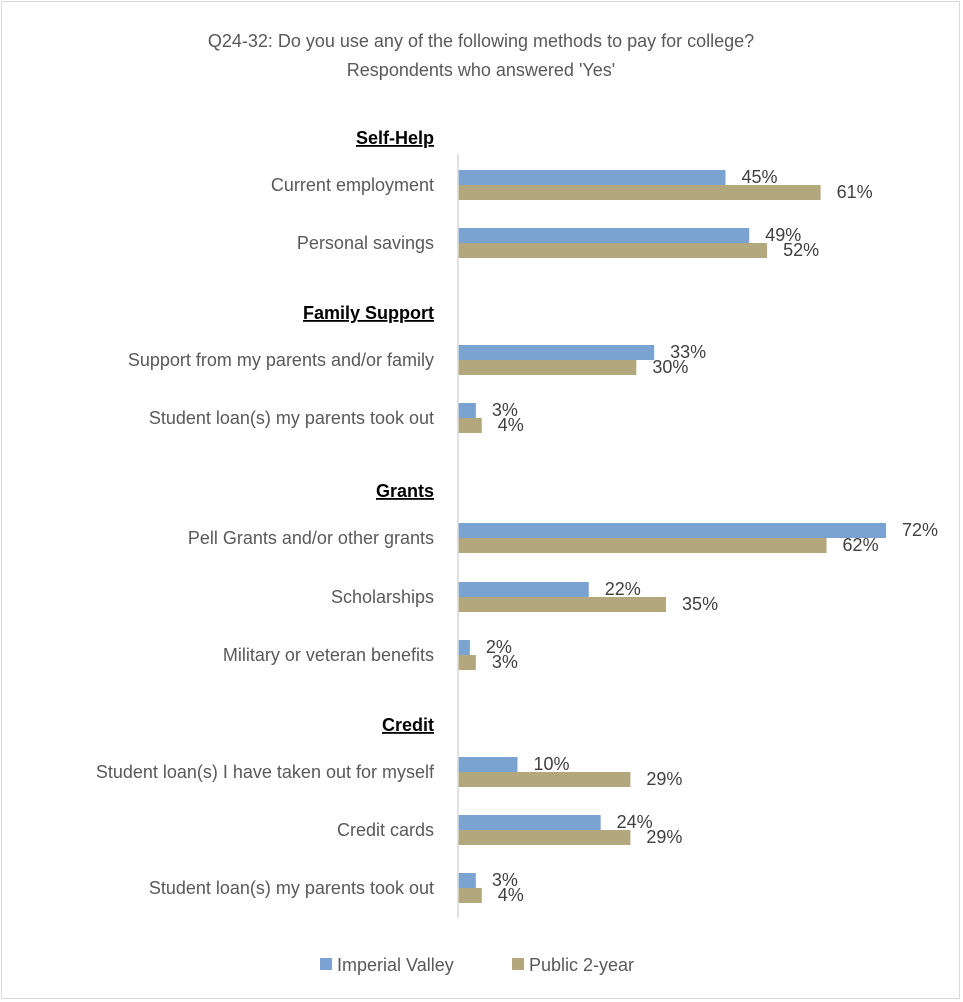  What do you see at coordinates (688, 352) in the screenshot?
I see `data-label: 33%` at bounding box center [688, 352].